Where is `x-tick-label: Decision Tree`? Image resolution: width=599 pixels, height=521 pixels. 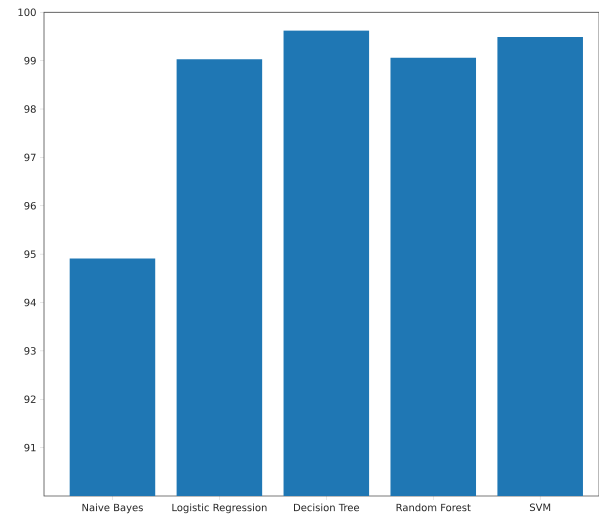 x-tick-label: Decision Tree is located at coordinates (327, 508).